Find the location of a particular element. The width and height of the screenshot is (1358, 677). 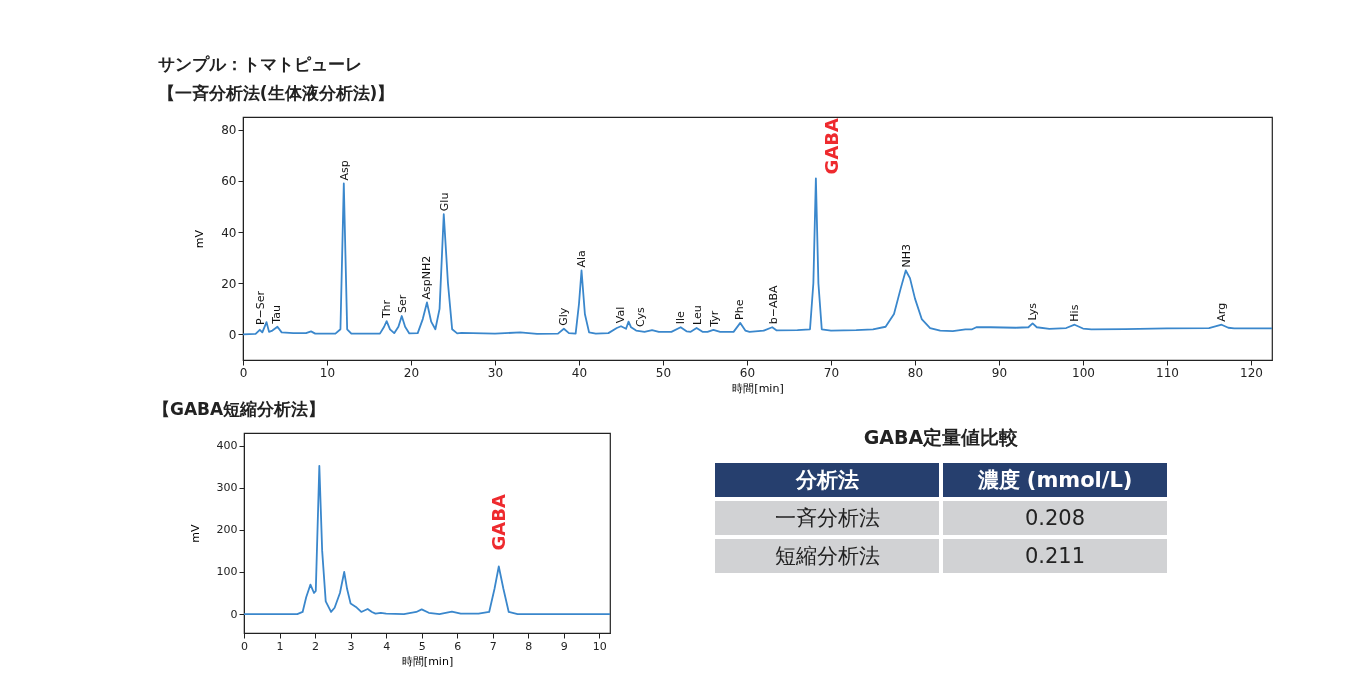

text: 濃度 (mmol/L) is located at coordinates (1055, 480).